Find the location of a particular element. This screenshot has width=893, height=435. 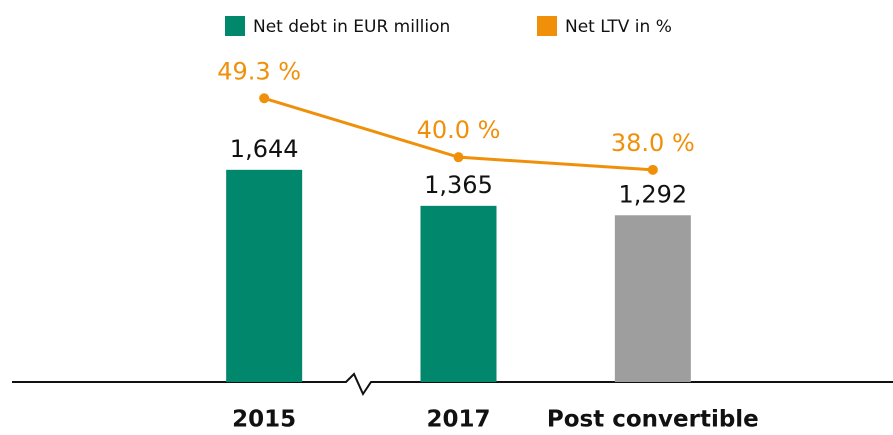

bar-value-label: 1,292 is located at coordinates (652, 194).